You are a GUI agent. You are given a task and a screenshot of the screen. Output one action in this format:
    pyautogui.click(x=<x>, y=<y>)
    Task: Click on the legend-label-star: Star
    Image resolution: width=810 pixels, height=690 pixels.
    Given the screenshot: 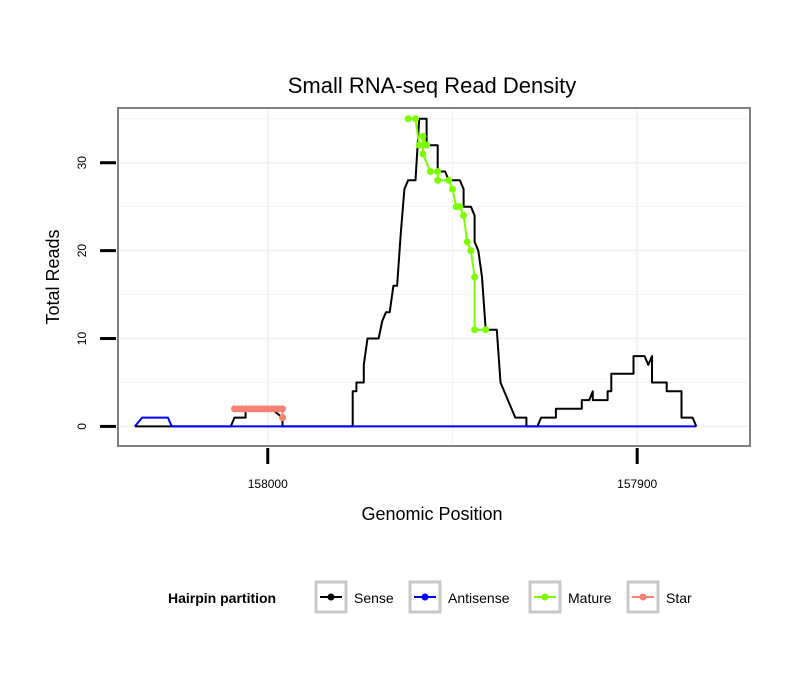 What is the action you would take?
    pyautogui.click(x=679, y=598)
    